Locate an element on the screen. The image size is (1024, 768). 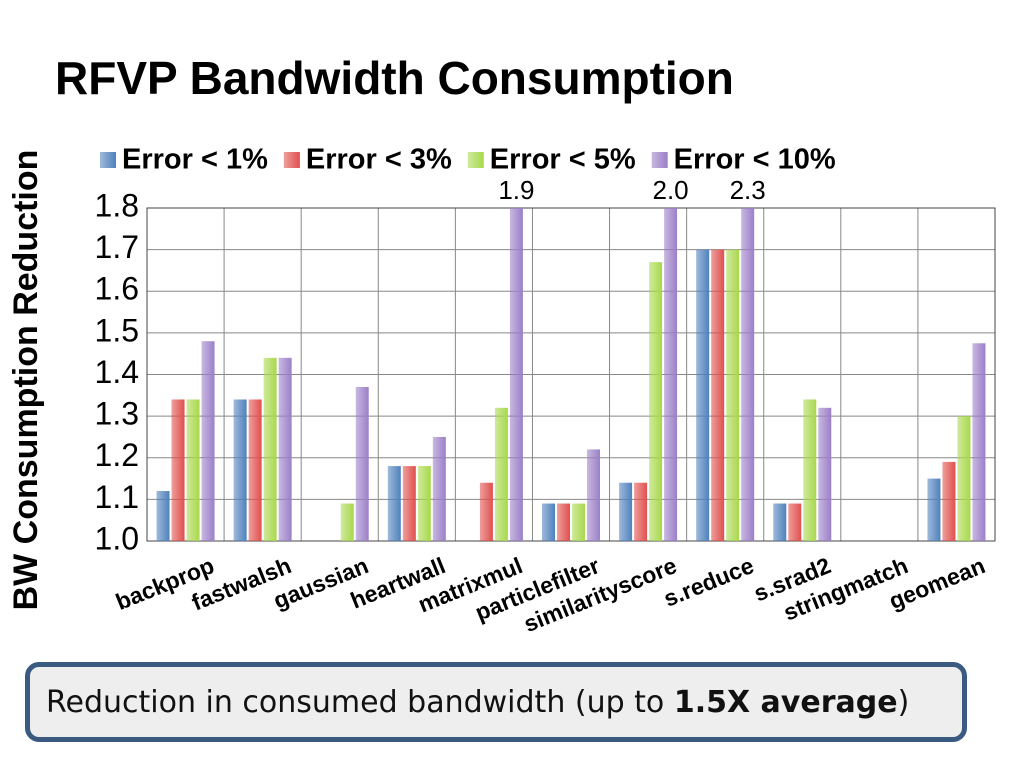
y-tick-label: 1.3 is located at coordinates (117, 414).